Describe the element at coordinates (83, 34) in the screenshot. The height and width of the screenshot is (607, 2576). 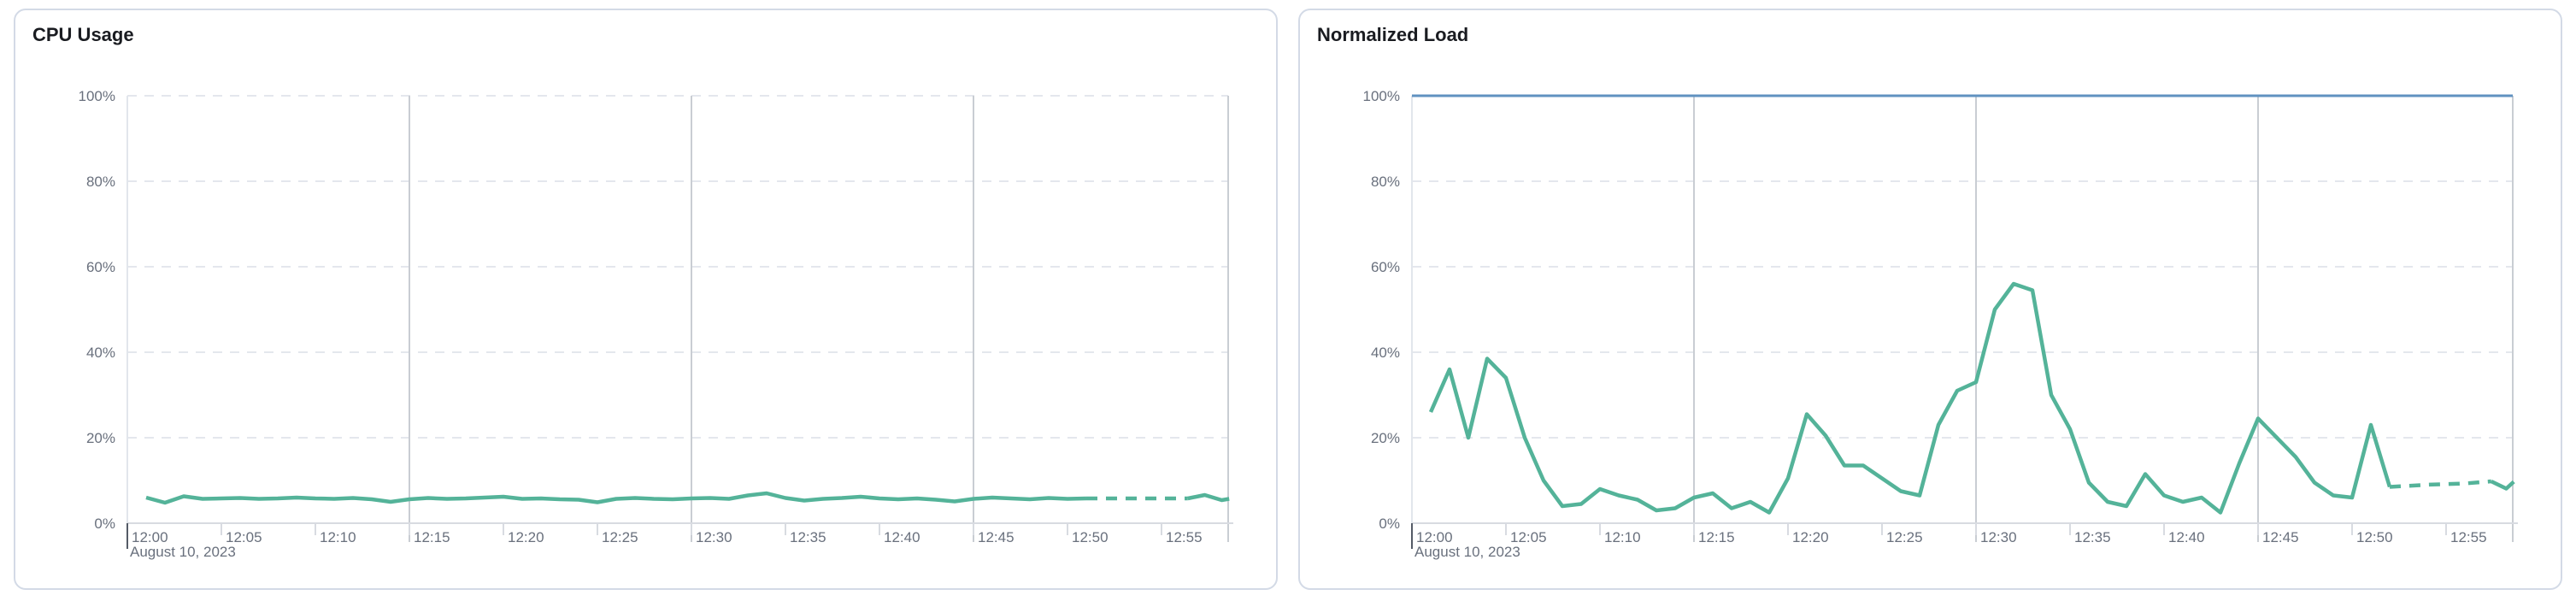
I see `panel-title-cpu-usage: CPU Usage` at that location.